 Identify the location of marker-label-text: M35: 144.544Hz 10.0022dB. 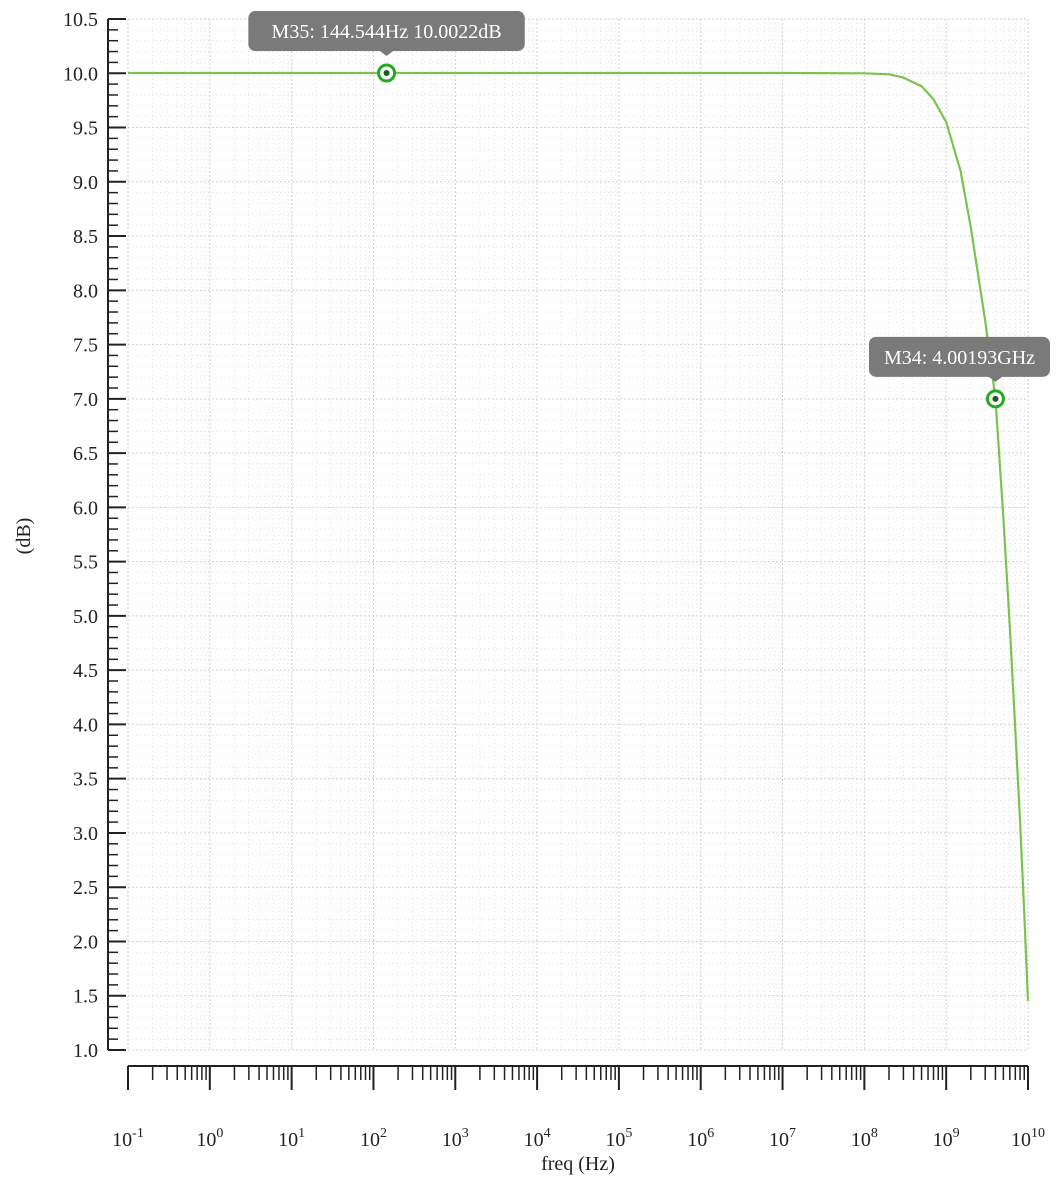
(387, 32).